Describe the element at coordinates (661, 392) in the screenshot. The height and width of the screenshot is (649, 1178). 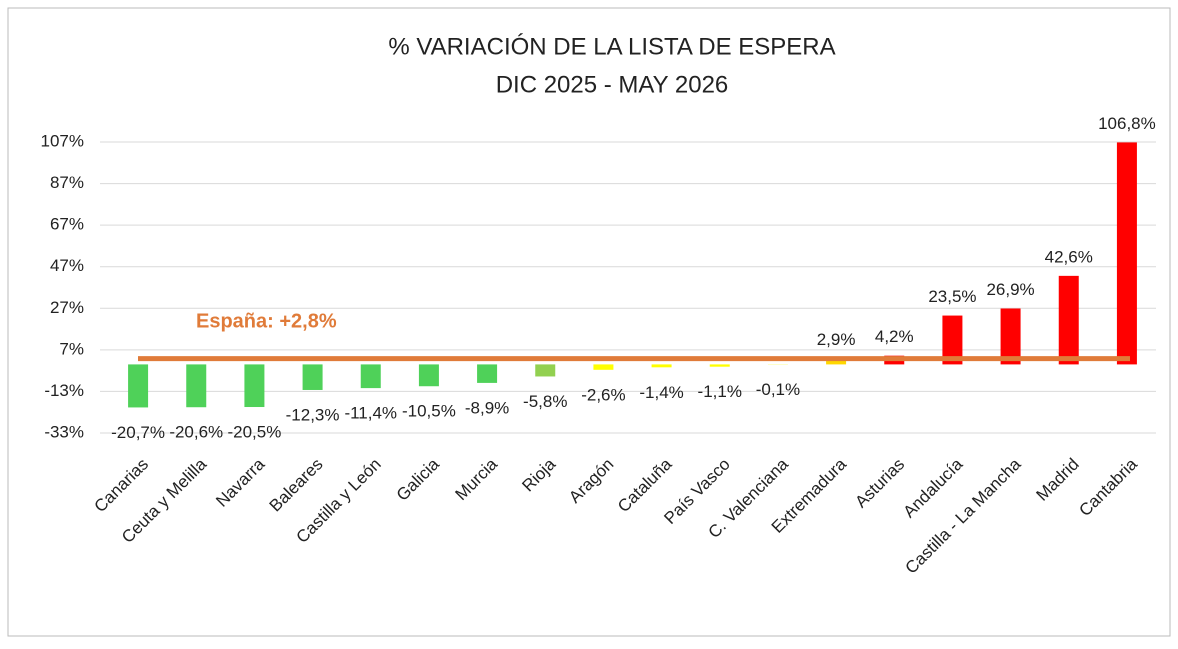
I see `data-label: -1,4%` at that location.